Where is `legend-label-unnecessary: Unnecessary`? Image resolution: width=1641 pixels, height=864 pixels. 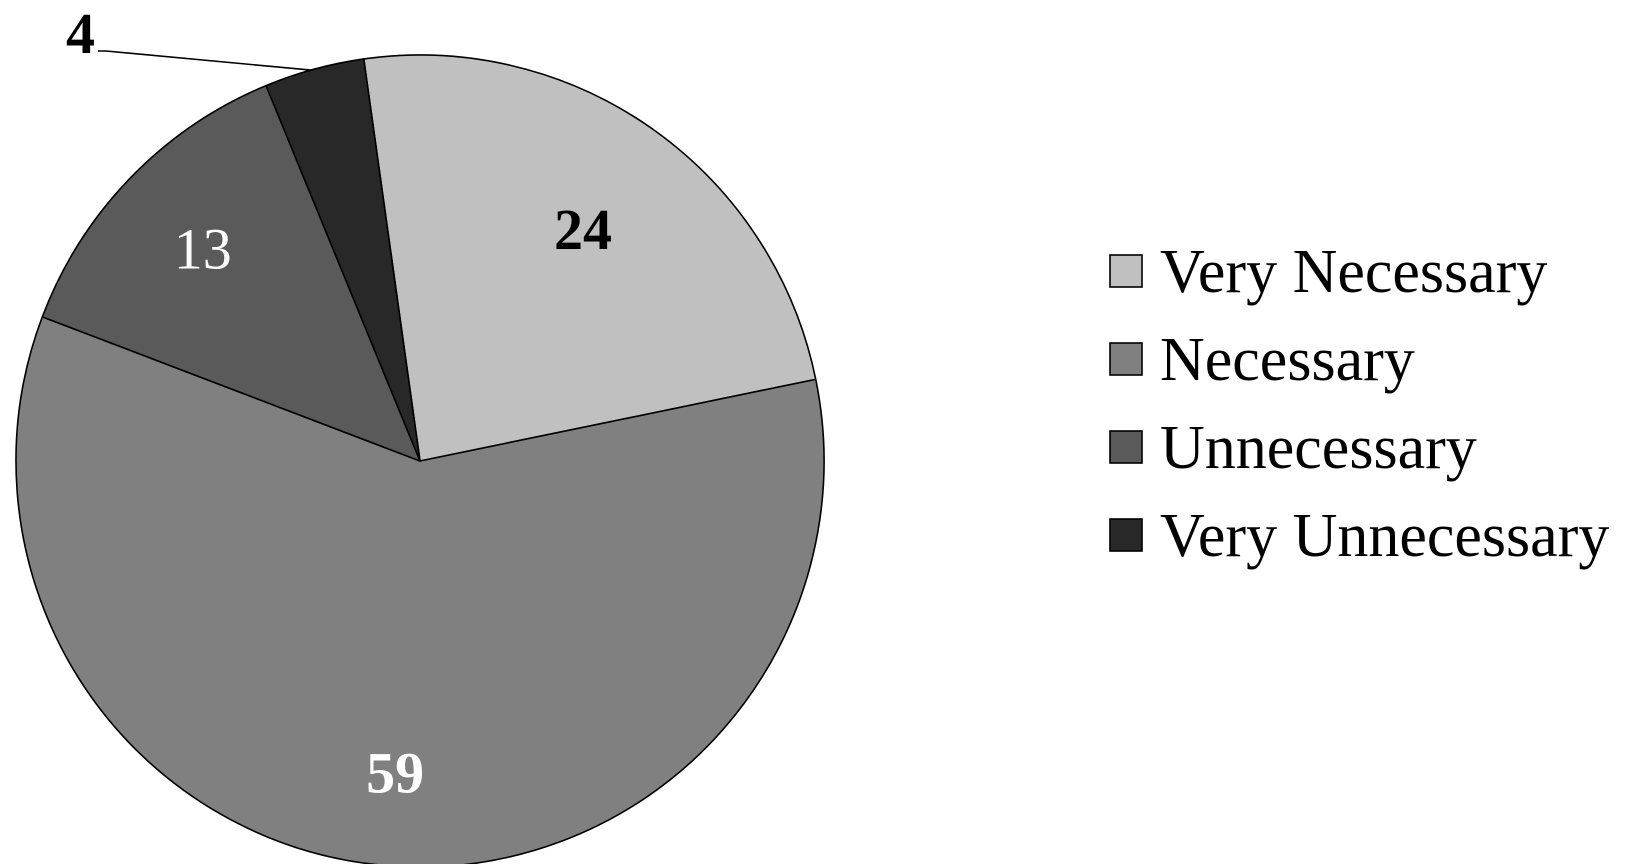
legend-label-unnecessary: Unnecessary is located at coordinates (1318, 448).